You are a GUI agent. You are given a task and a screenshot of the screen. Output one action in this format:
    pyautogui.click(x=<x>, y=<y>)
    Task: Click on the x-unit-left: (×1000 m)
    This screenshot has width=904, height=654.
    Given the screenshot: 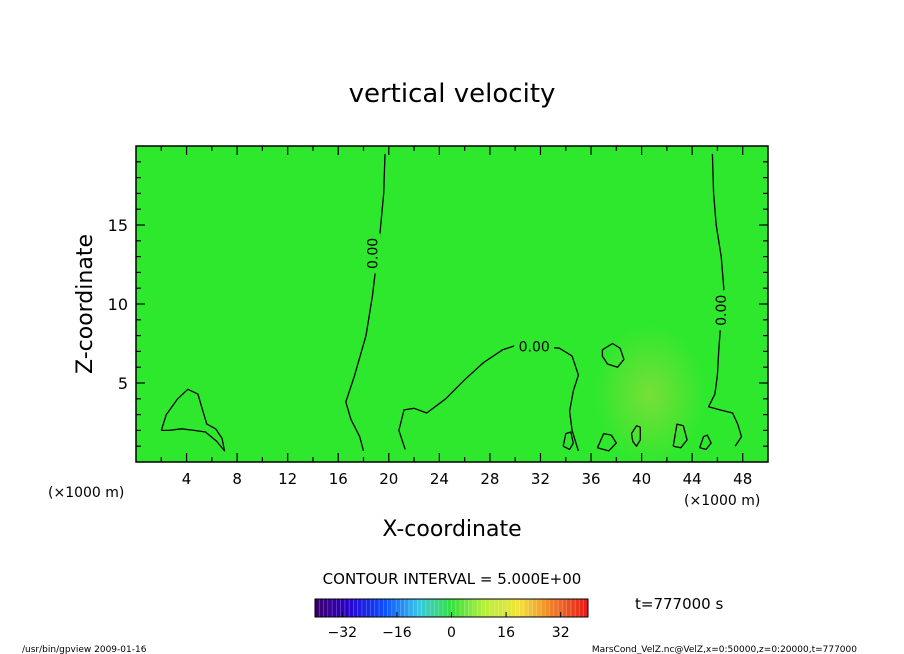 What is the action you would take?
    pyautogui.click(x=86, y=493)
    